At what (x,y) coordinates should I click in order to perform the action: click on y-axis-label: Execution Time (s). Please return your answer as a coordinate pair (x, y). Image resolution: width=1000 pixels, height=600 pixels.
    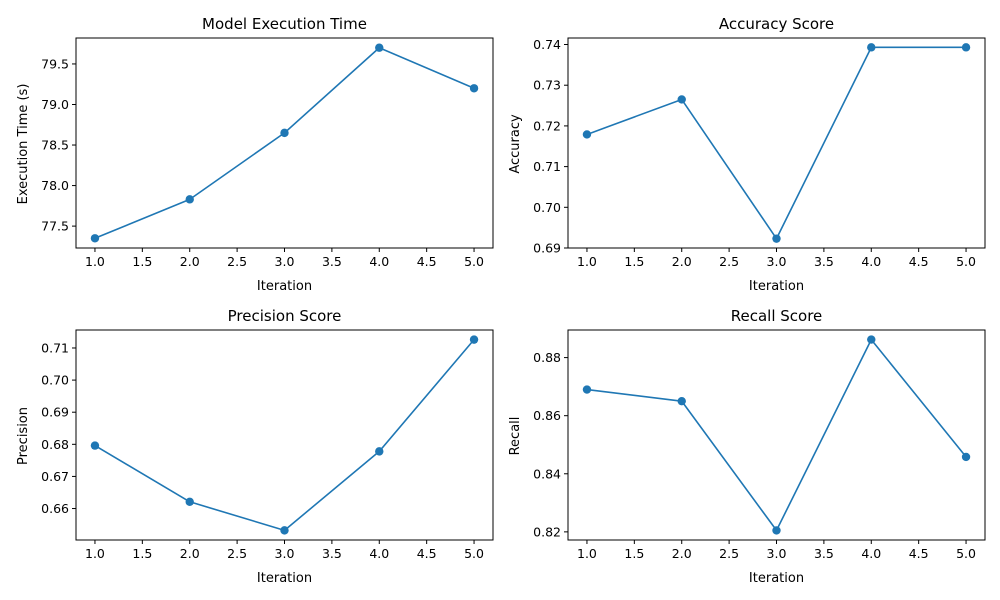
    Looking at the image, I should click on (23, 144).